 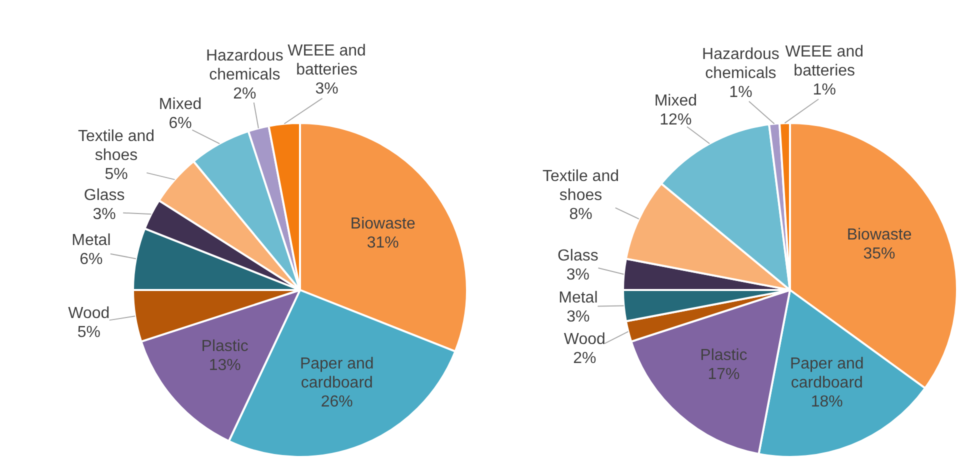 I want to click on data-label: 12%, so click(x=676, y=120).